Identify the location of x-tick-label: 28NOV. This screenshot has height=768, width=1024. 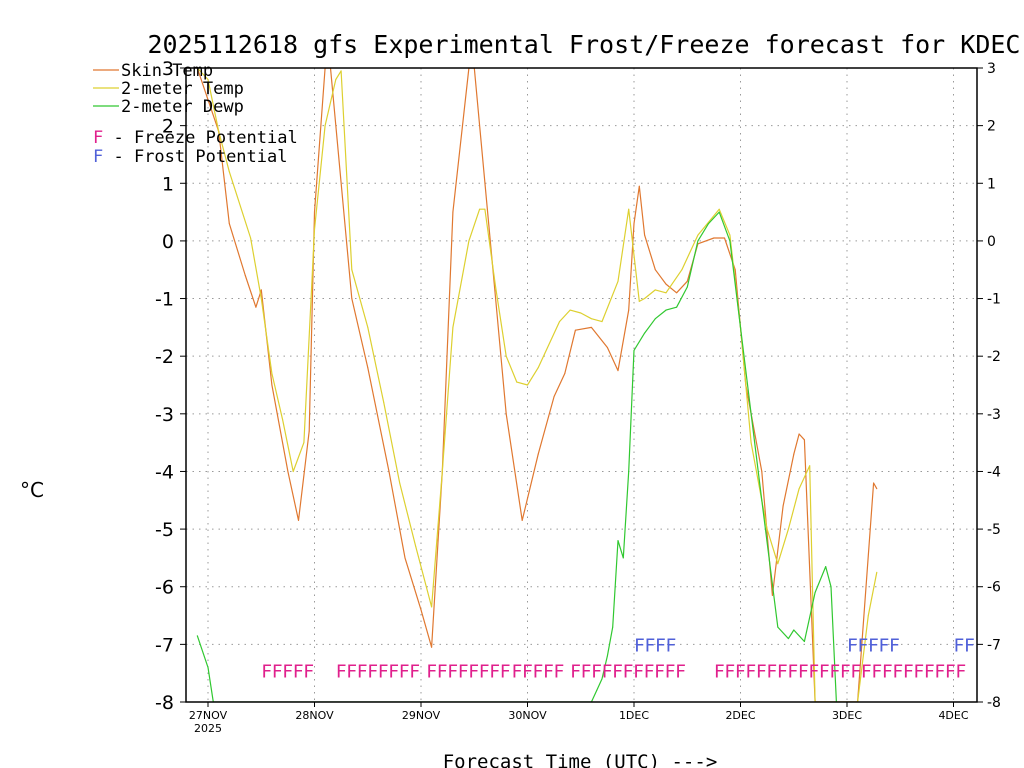
(314, 715).